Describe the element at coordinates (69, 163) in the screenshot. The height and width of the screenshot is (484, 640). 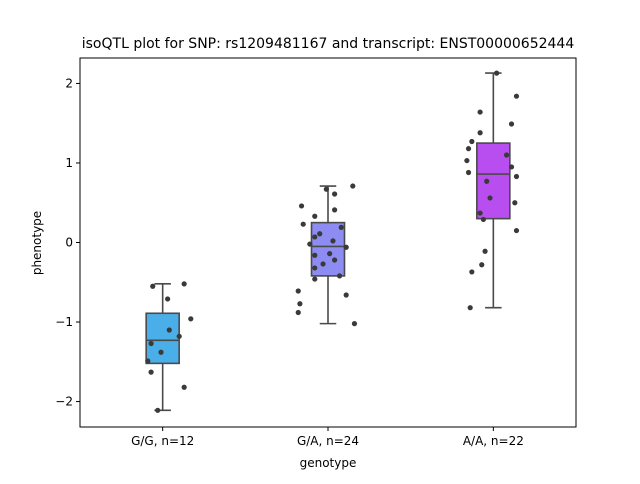
I see `y-tick-label: 1` at that location.